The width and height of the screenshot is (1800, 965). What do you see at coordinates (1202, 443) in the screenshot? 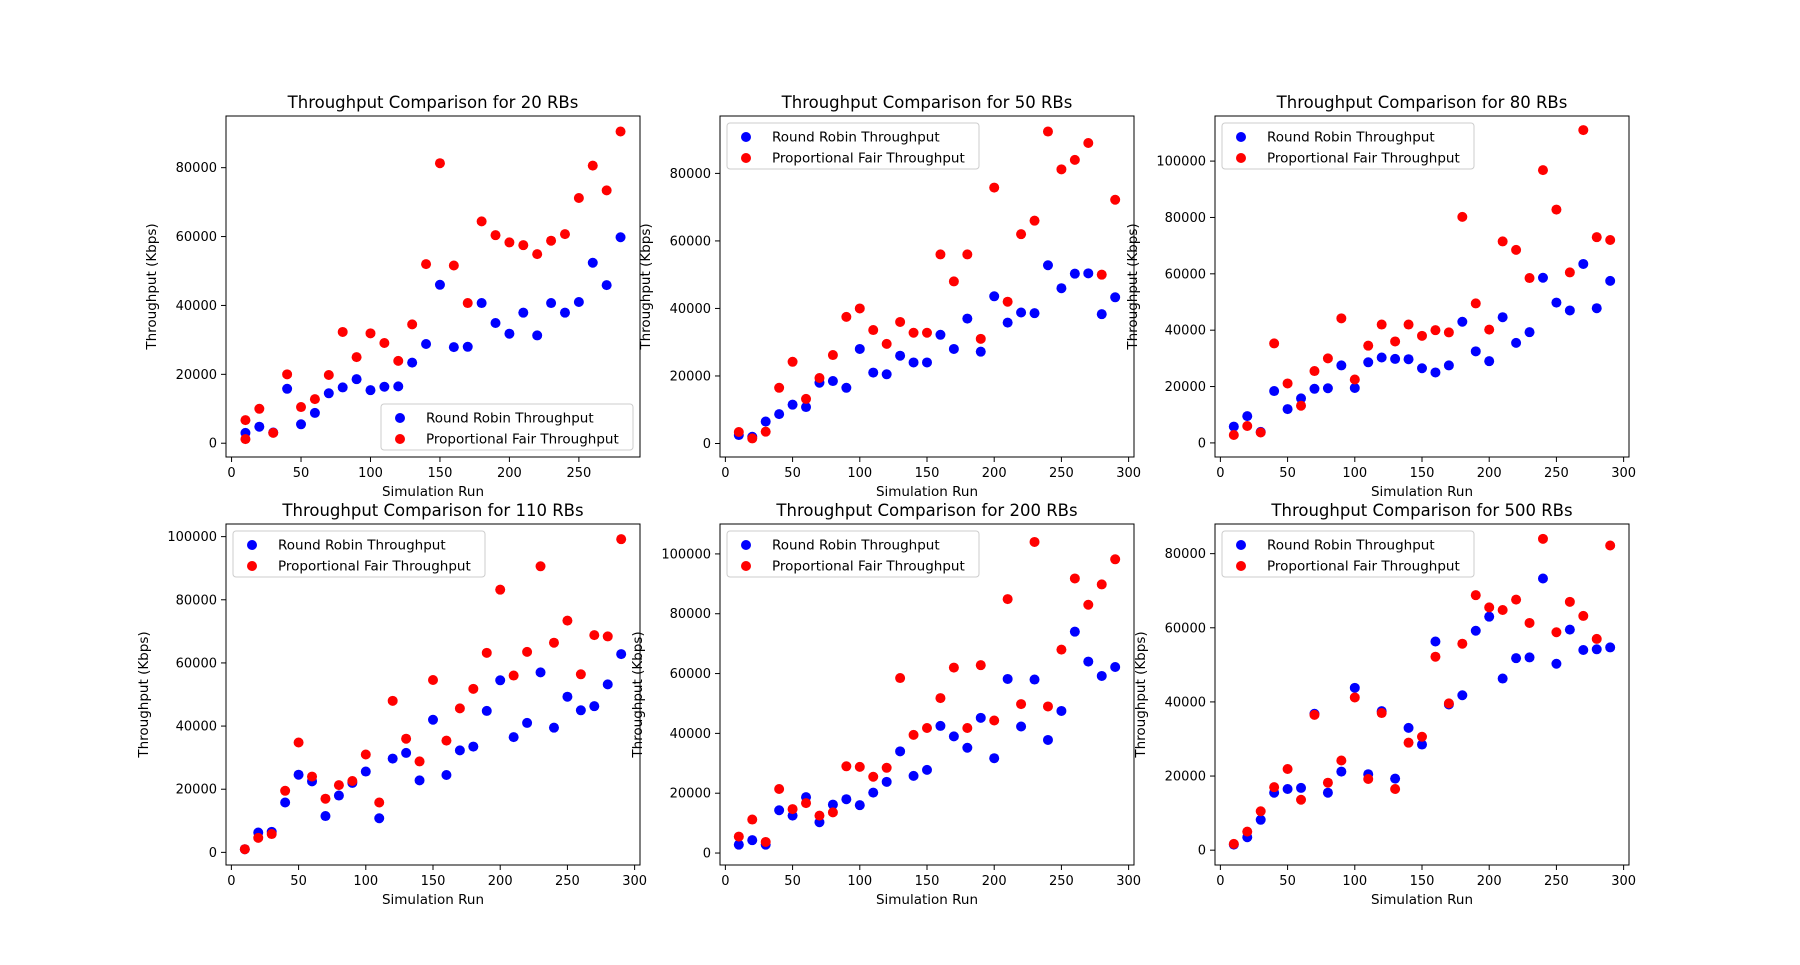
I see `y-tick-label: 0` at bounding box center [1202, 443].